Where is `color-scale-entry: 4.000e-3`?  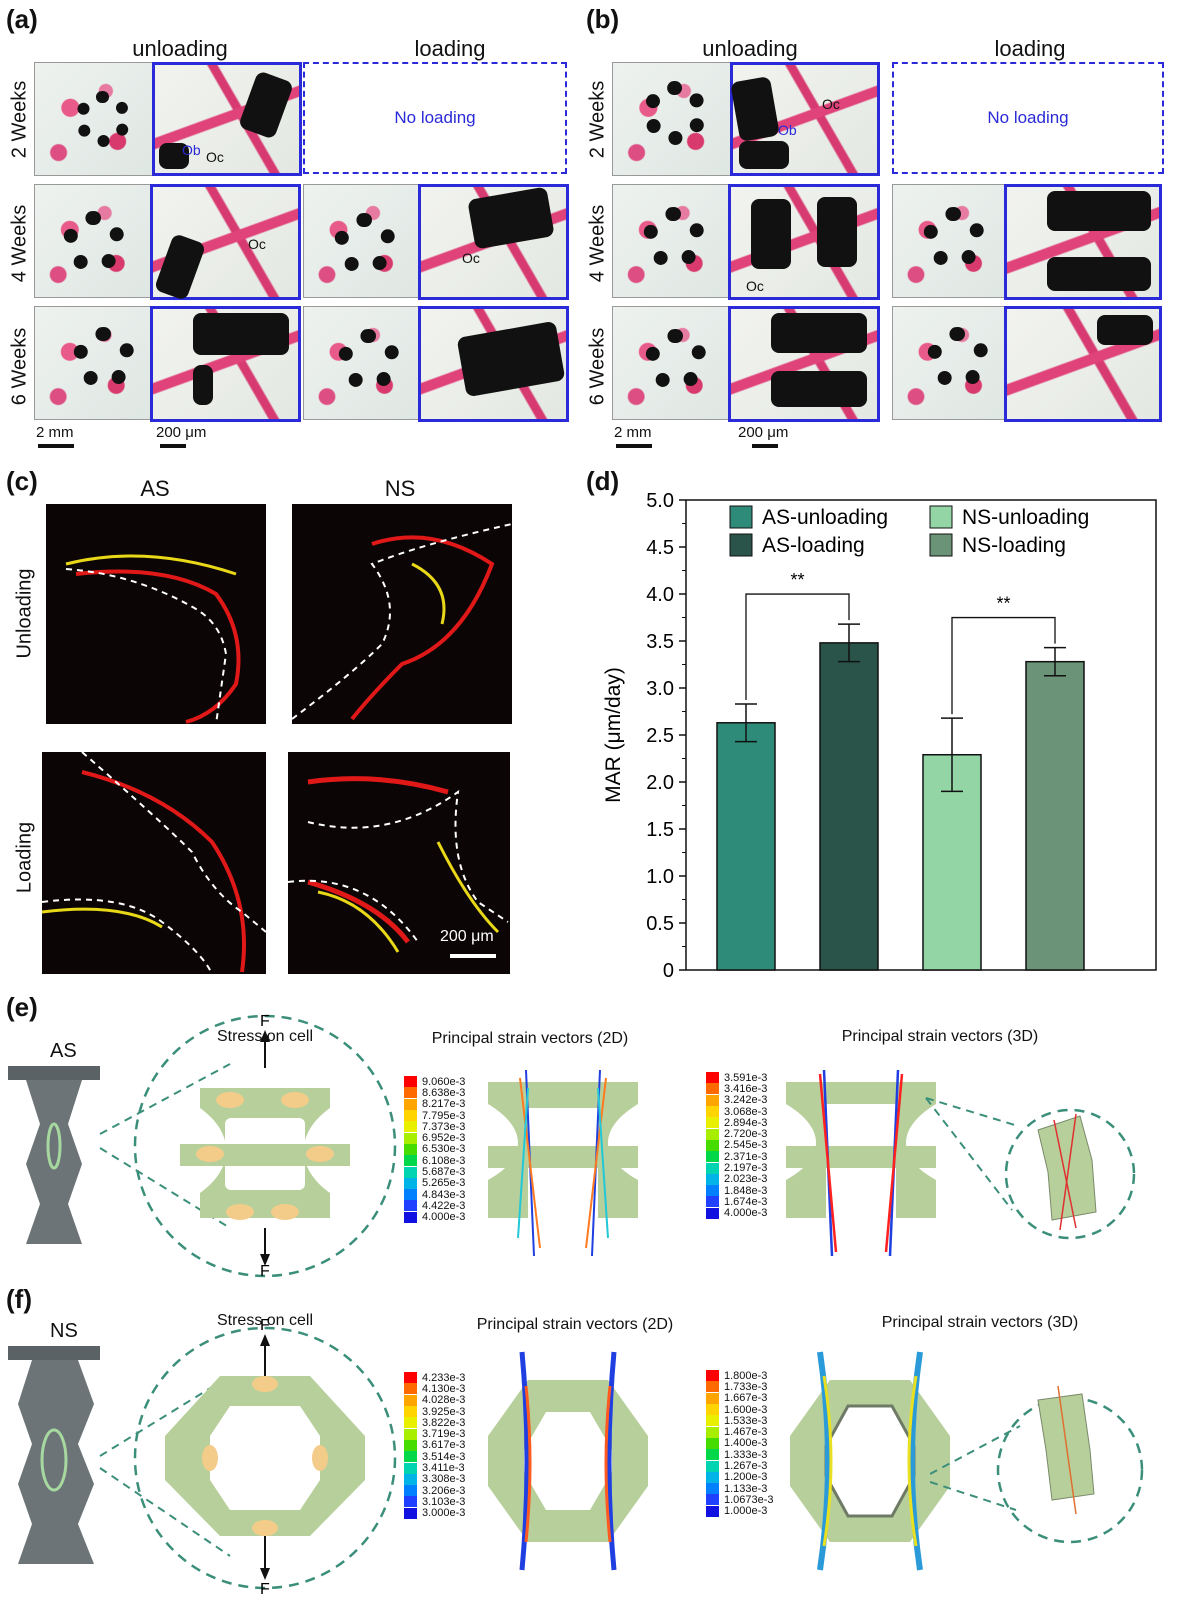
color-scale-entry: 4.000e-3 is located at coordinates (736, 1213).